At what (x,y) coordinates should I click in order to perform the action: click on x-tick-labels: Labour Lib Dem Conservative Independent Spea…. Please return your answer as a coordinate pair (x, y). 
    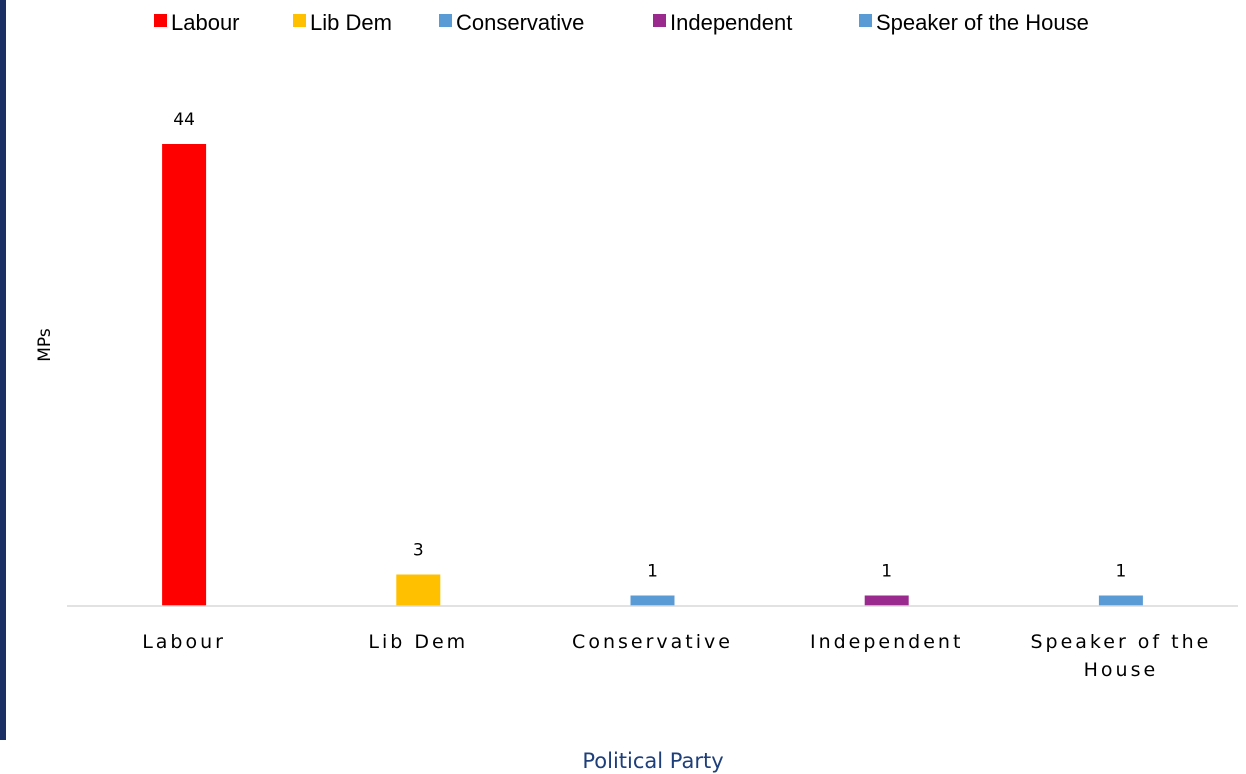
    Looking at the image, I should click on (676, 656).